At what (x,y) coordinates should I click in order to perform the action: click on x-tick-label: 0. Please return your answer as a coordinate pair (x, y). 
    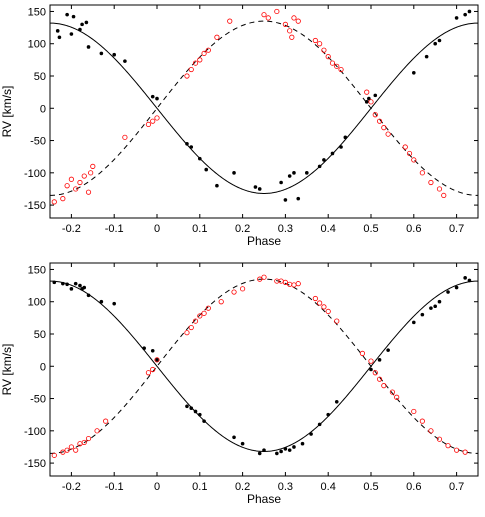
    Looking at the image, I should click on (157, 487).